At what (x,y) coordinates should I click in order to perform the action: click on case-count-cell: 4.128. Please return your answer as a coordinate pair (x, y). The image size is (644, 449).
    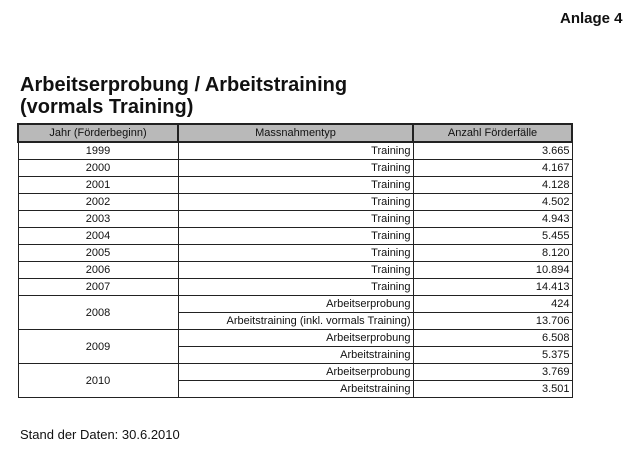
    Looking at the image, I should click on (492, 185).